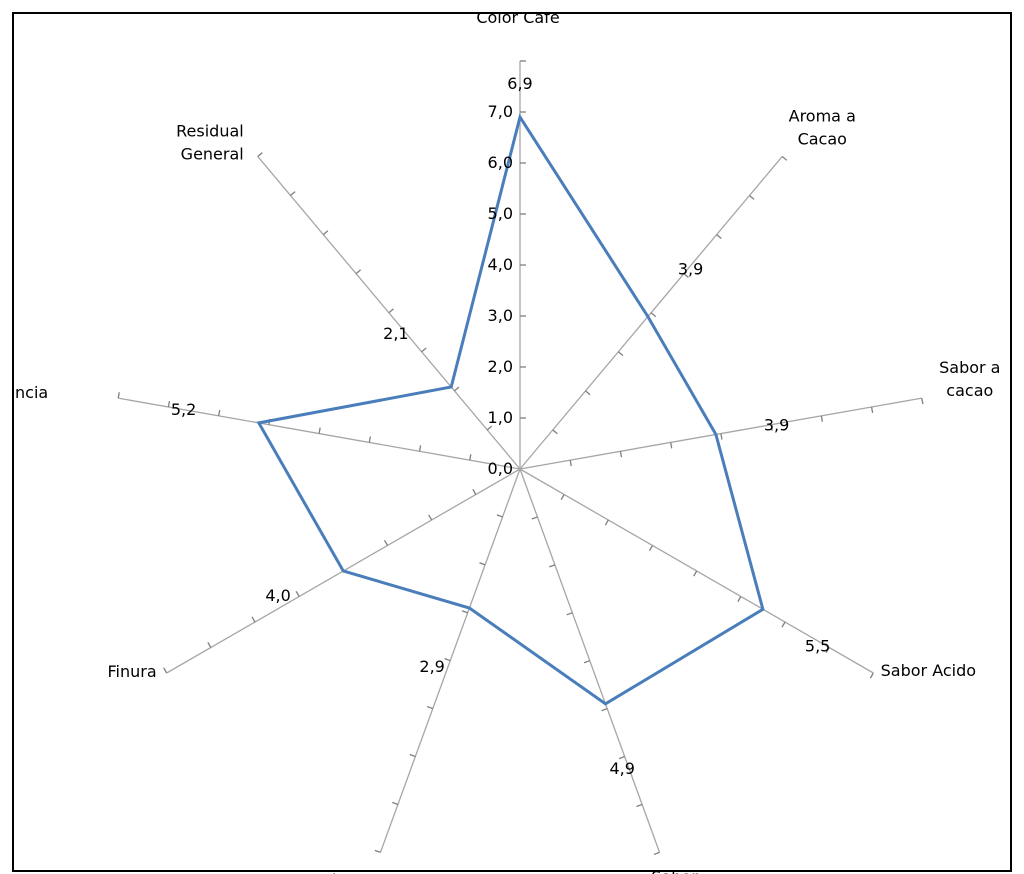 This screenshot has width=1024, height=874. Describe the element at coordinates (500, 417) in the screenshot. I see `radial-tick-label: 1,0` at that location.